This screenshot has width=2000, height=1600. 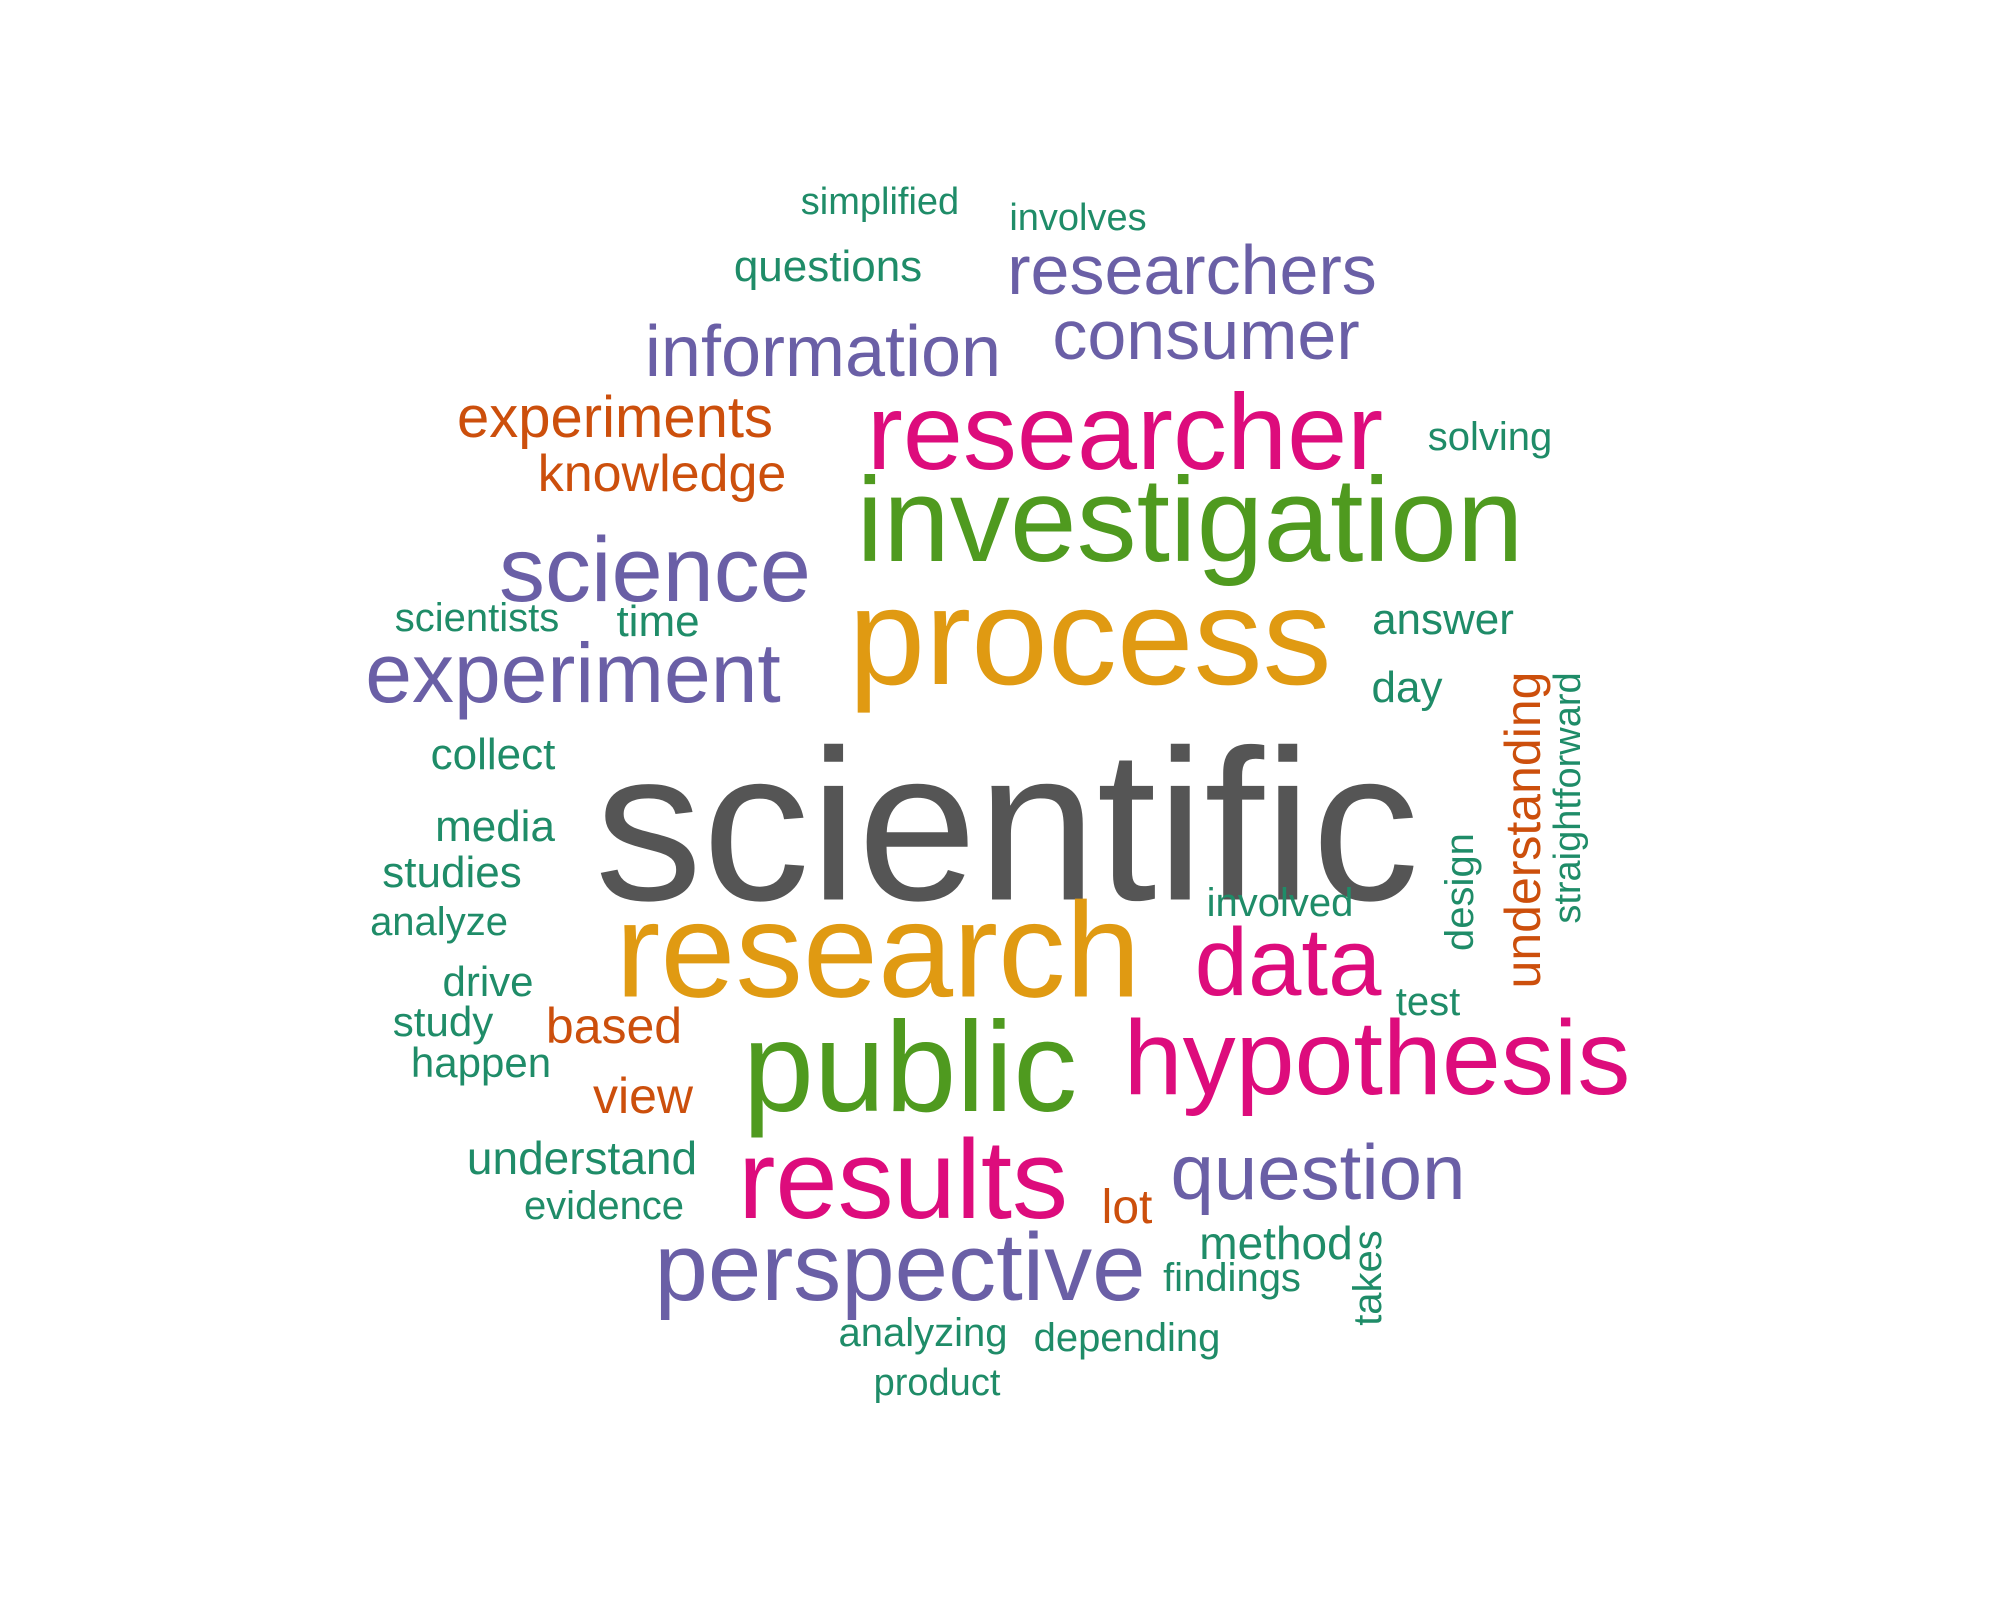 What do you see at coordinates (1490, 437) in the screenshot?
I see `word-solving: solving` at bounding box center [1490, 437].